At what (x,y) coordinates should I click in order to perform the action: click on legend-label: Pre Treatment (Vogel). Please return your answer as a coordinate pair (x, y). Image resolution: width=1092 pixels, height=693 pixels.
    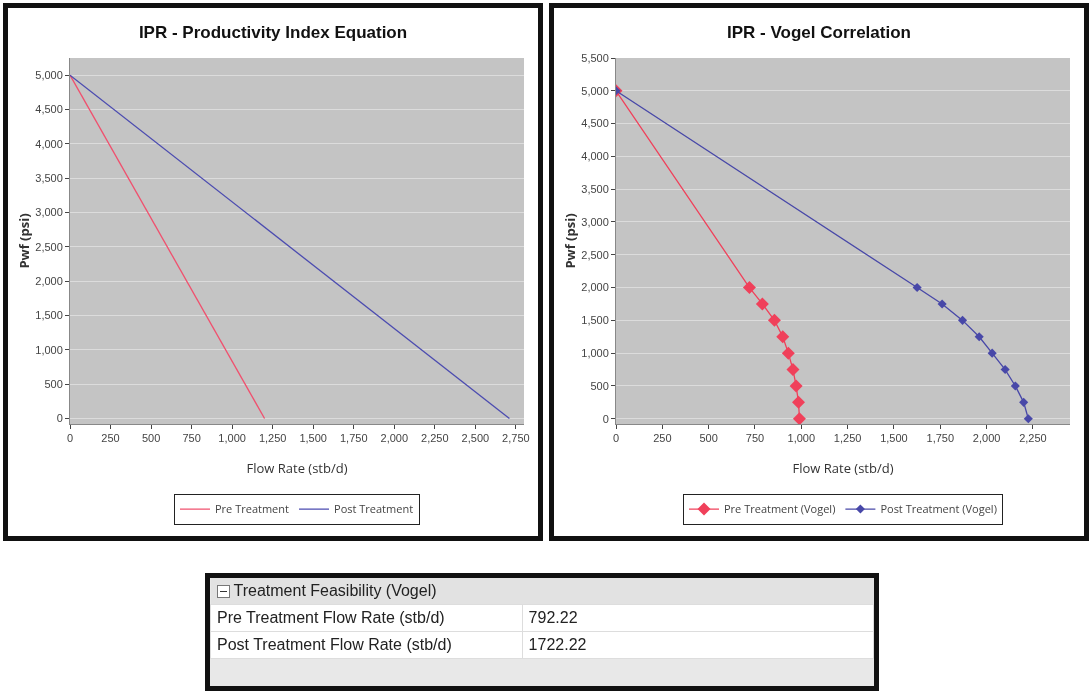
    Looking at the image, I should click on (780, 509).